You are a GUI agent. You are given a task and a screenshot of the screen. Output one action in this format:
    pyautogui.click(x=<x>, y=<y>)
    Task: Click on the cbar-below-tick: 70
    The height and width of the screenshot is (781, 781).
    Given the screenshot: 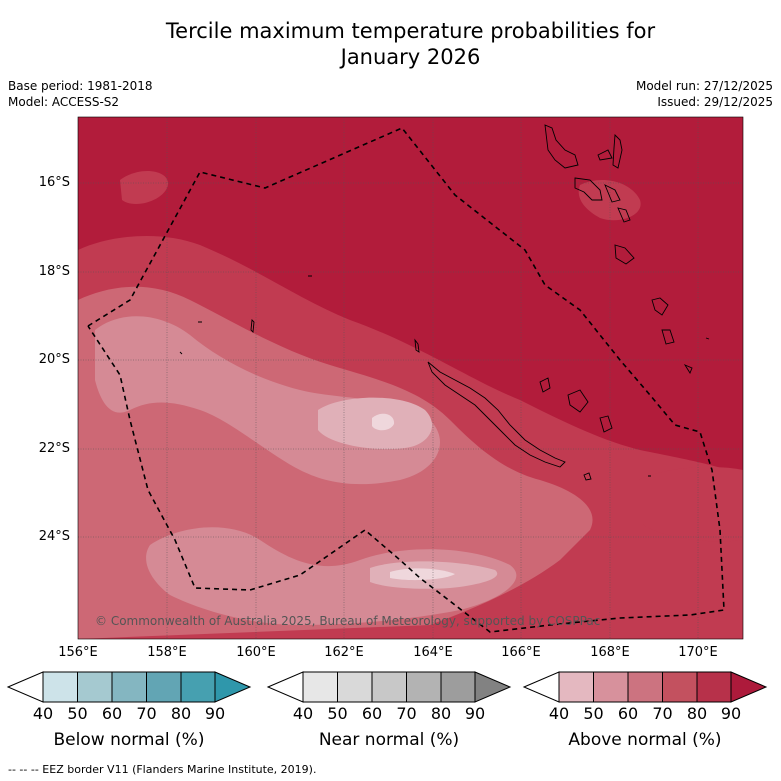 What is the action you would take?
    pyautogui.click(x=146, y=713)
    